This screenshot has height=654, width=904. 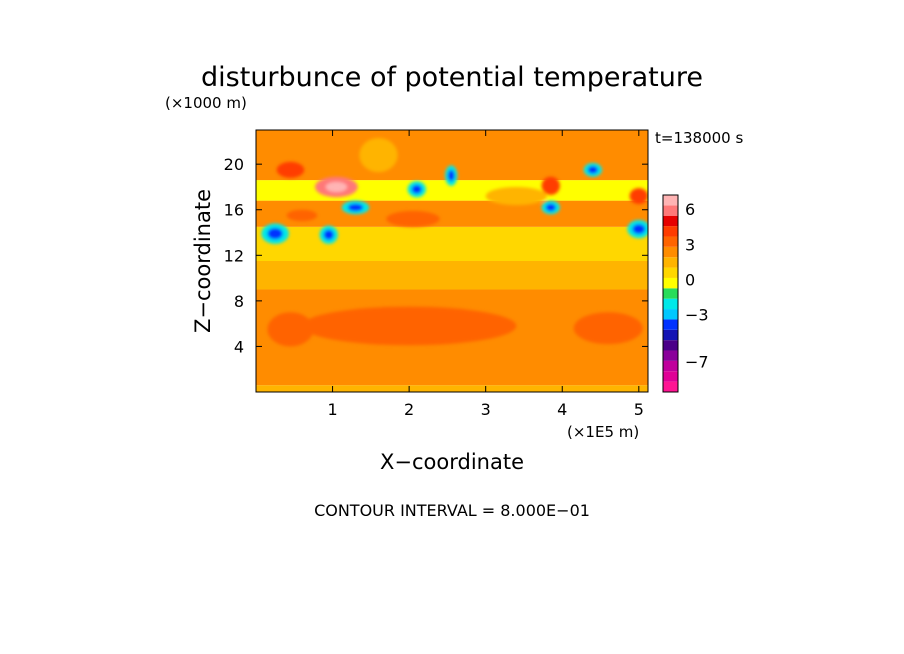 What do you see at coordinates (697, 285) in the screenshot?
I see `colorbar-ticks: 6 3 0 −3 −7` at bounding box center [697, 285].